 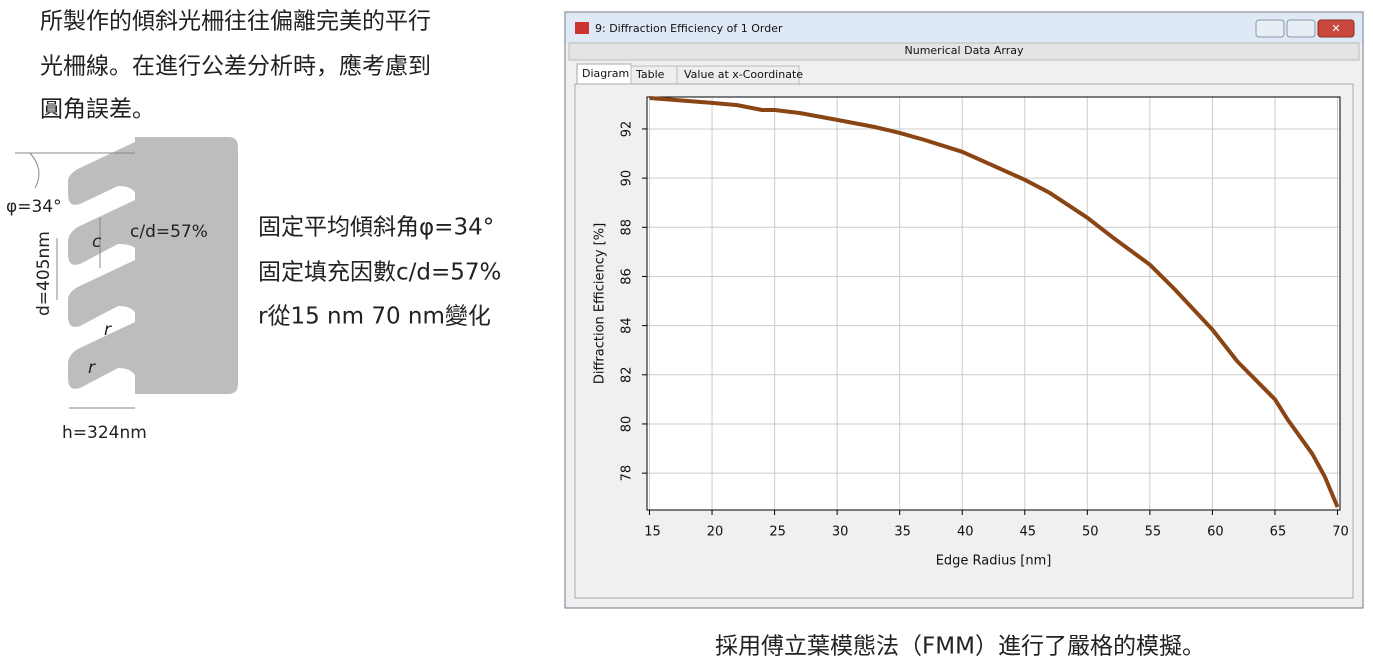 I want to click on param-text: 固定平均傾斜角φ=34°, so click(x=376, y=228).